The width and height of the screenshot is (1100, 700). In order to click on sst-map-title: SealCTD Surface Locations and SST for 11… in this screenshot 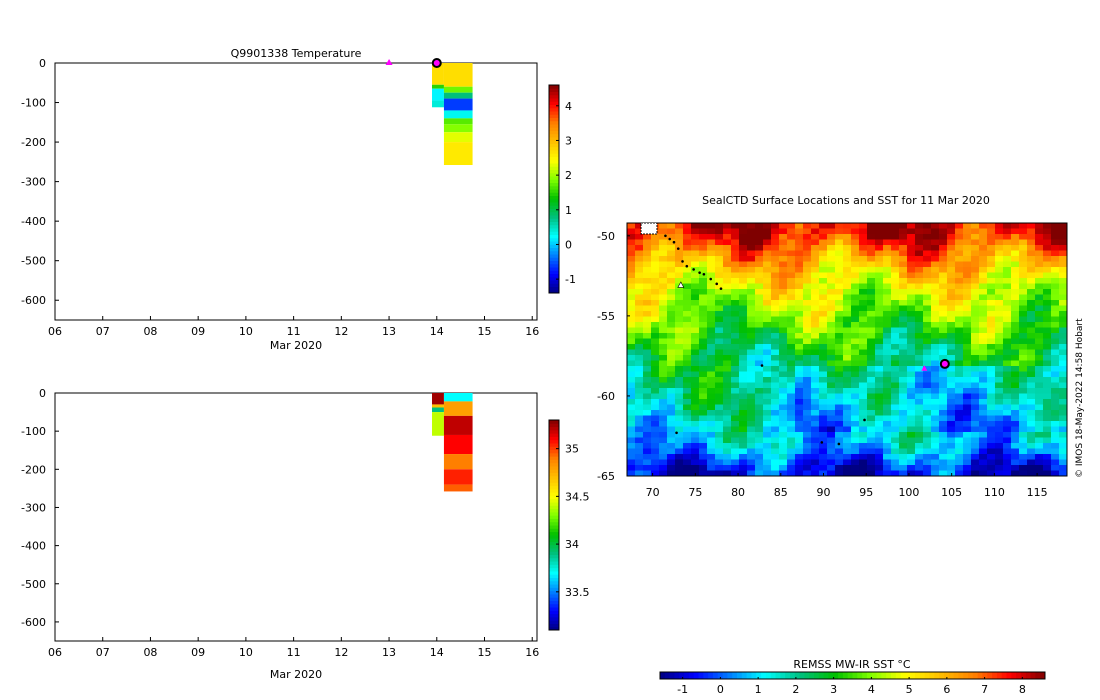, I will do `click(846, 200)`.